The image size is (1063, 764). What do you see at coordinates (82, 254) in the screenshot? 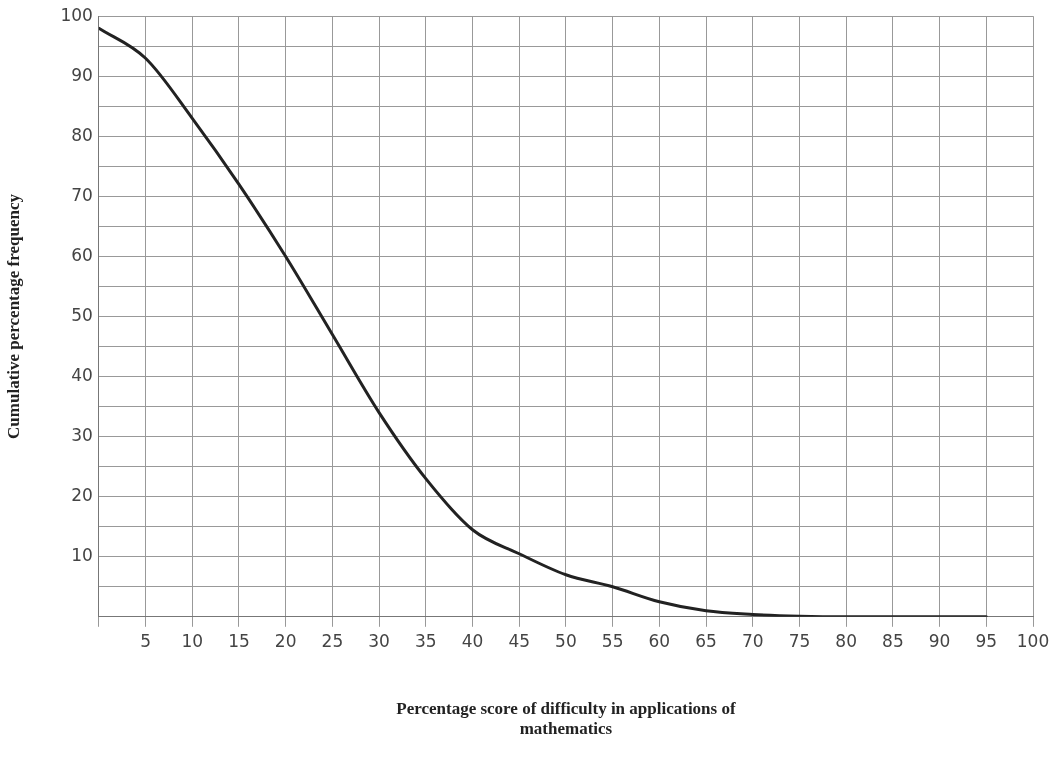
I see `y-tick-label: 60` at bounding box center [82, 254].